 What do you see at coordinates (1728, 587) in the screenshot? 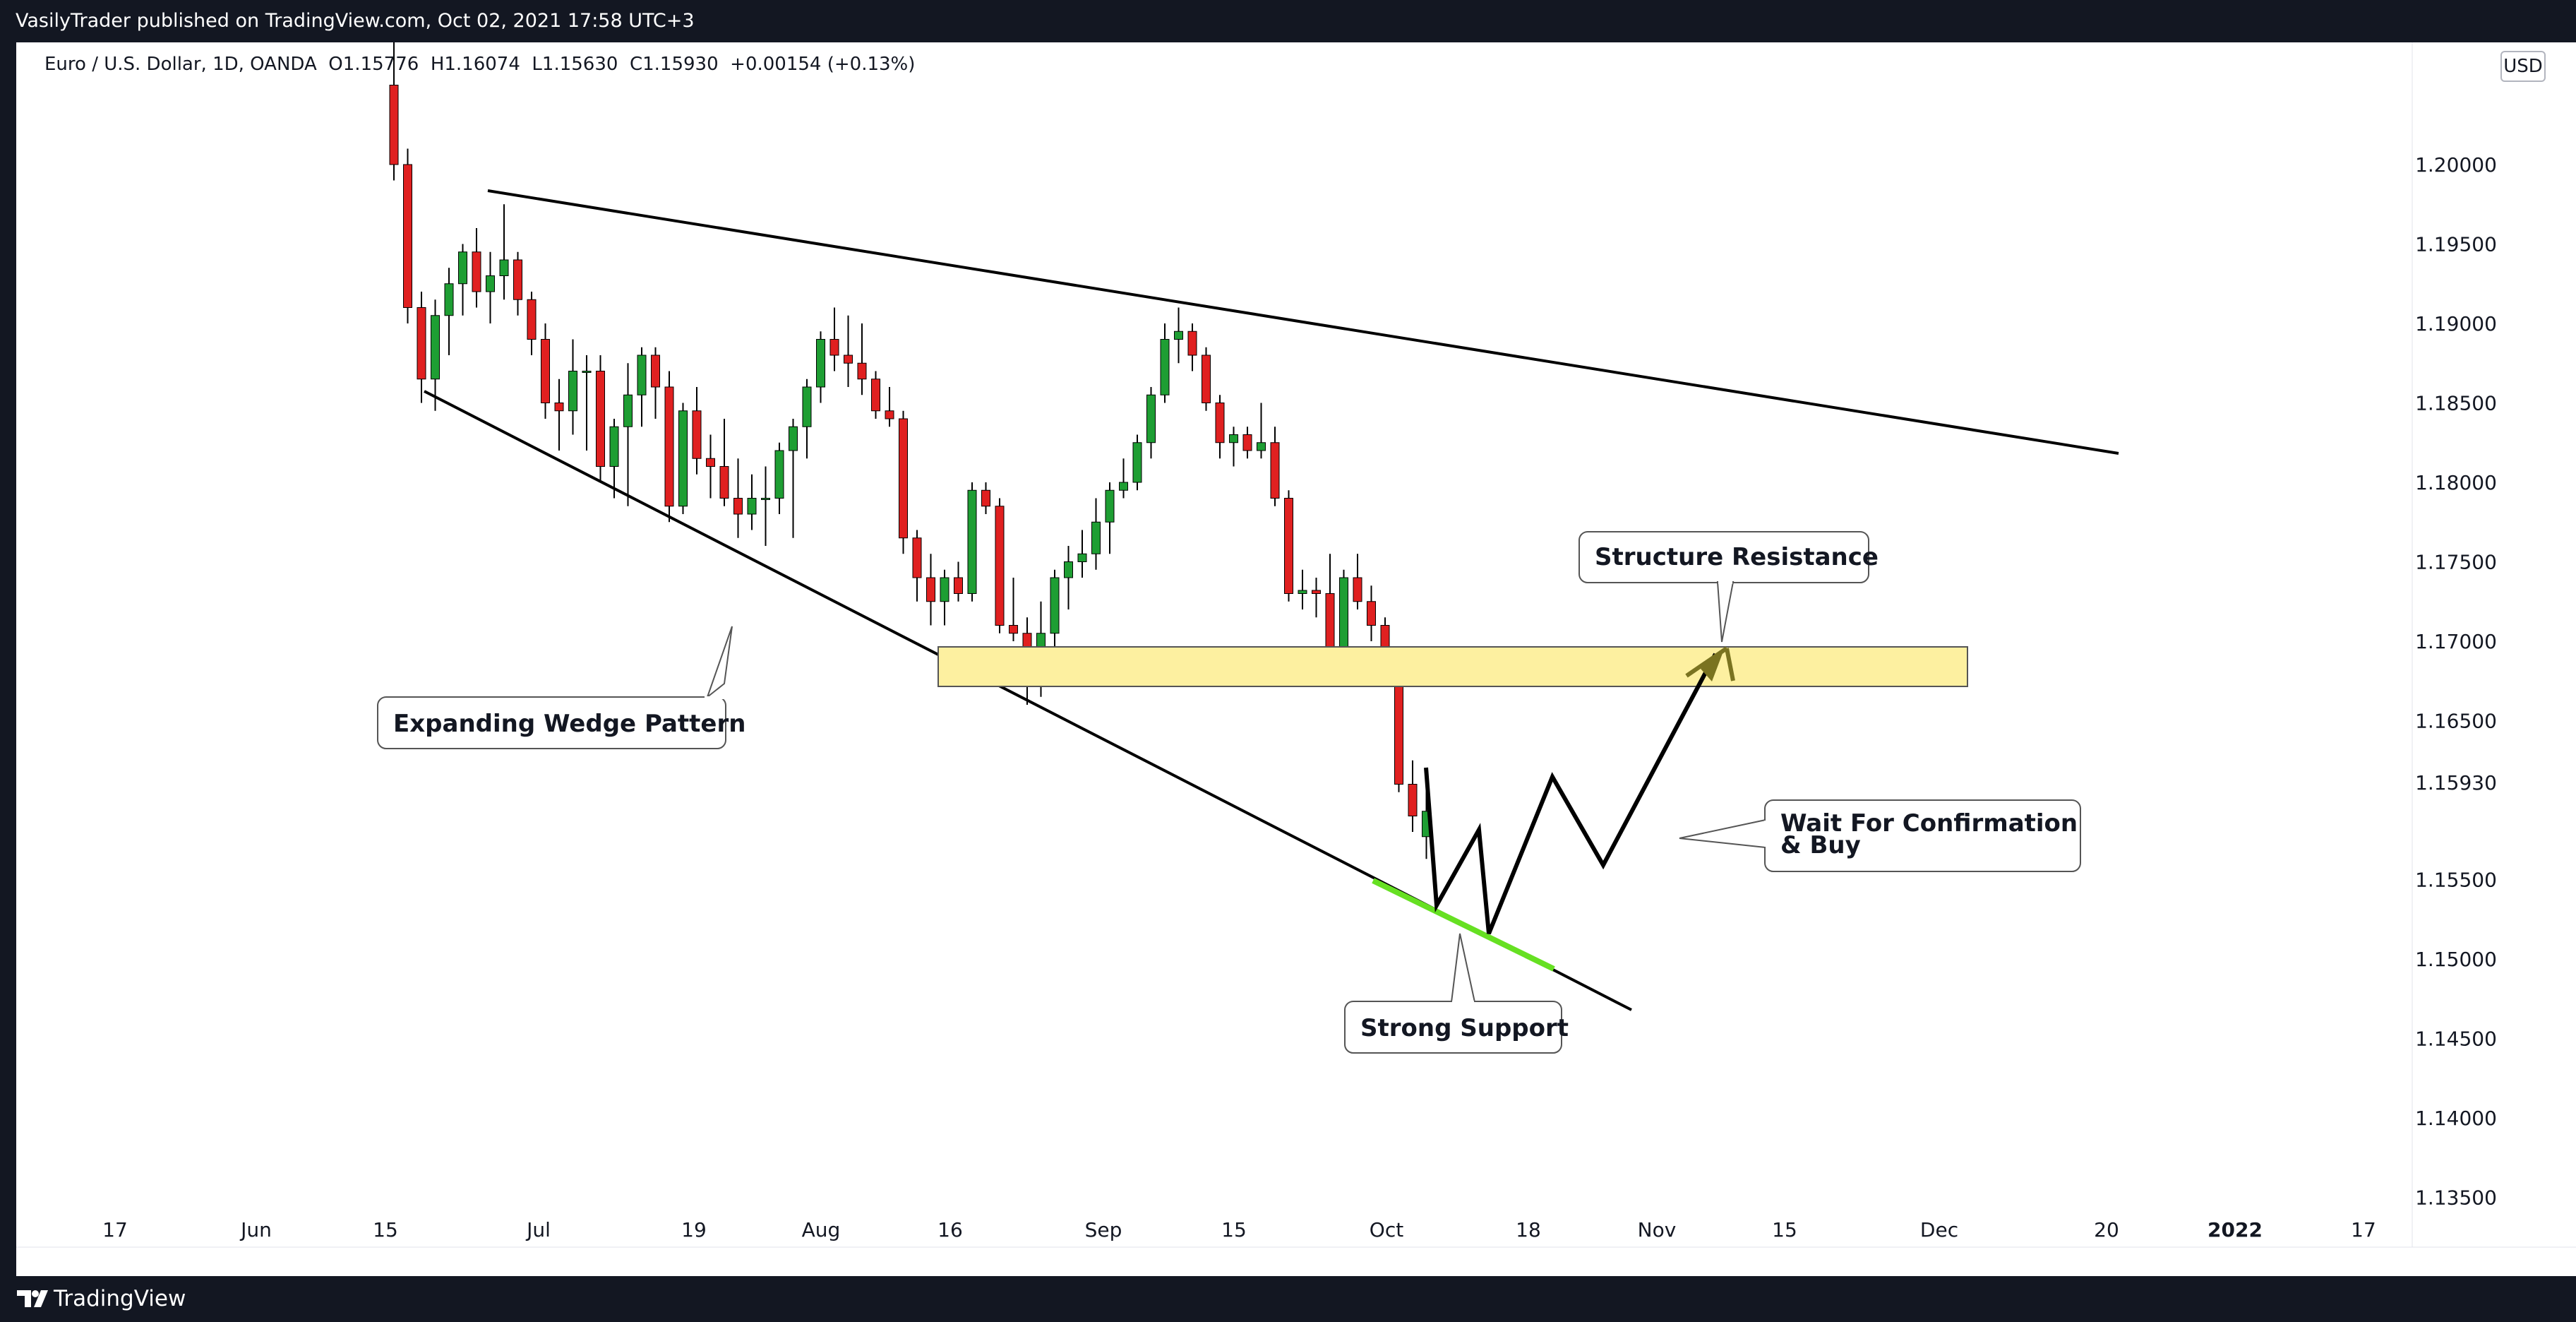
I see `callout-structure-resistance: Structure Resistance` at bounding box center [1728, 587].